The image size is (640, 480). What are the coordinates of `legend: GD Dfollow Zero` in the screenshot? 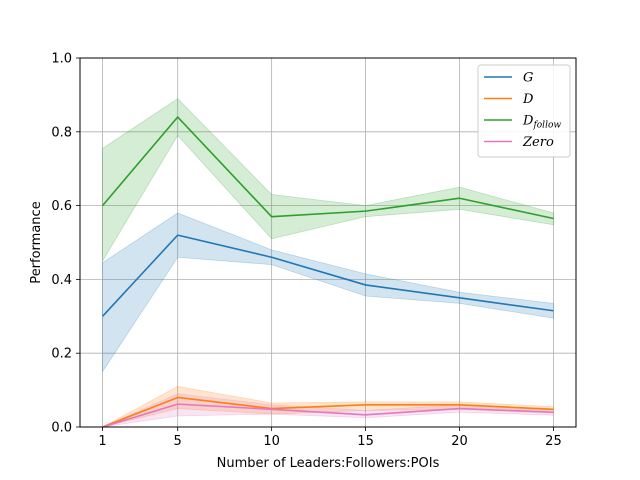 It's located at (524, 111).